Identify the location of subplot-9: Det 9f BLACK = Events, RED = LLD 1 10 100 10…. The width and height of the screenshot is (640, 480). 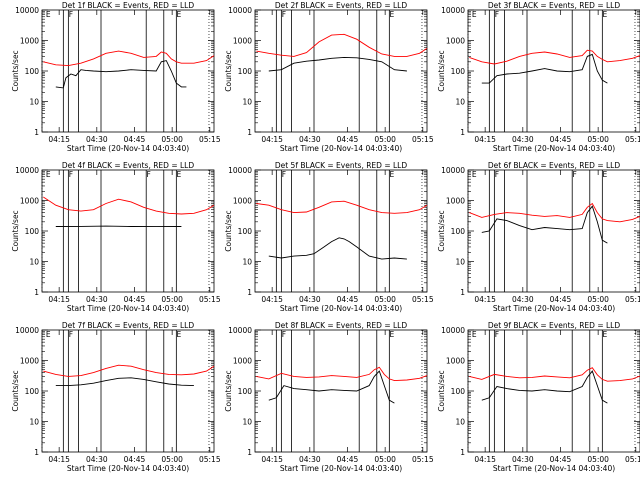
(538, 397).